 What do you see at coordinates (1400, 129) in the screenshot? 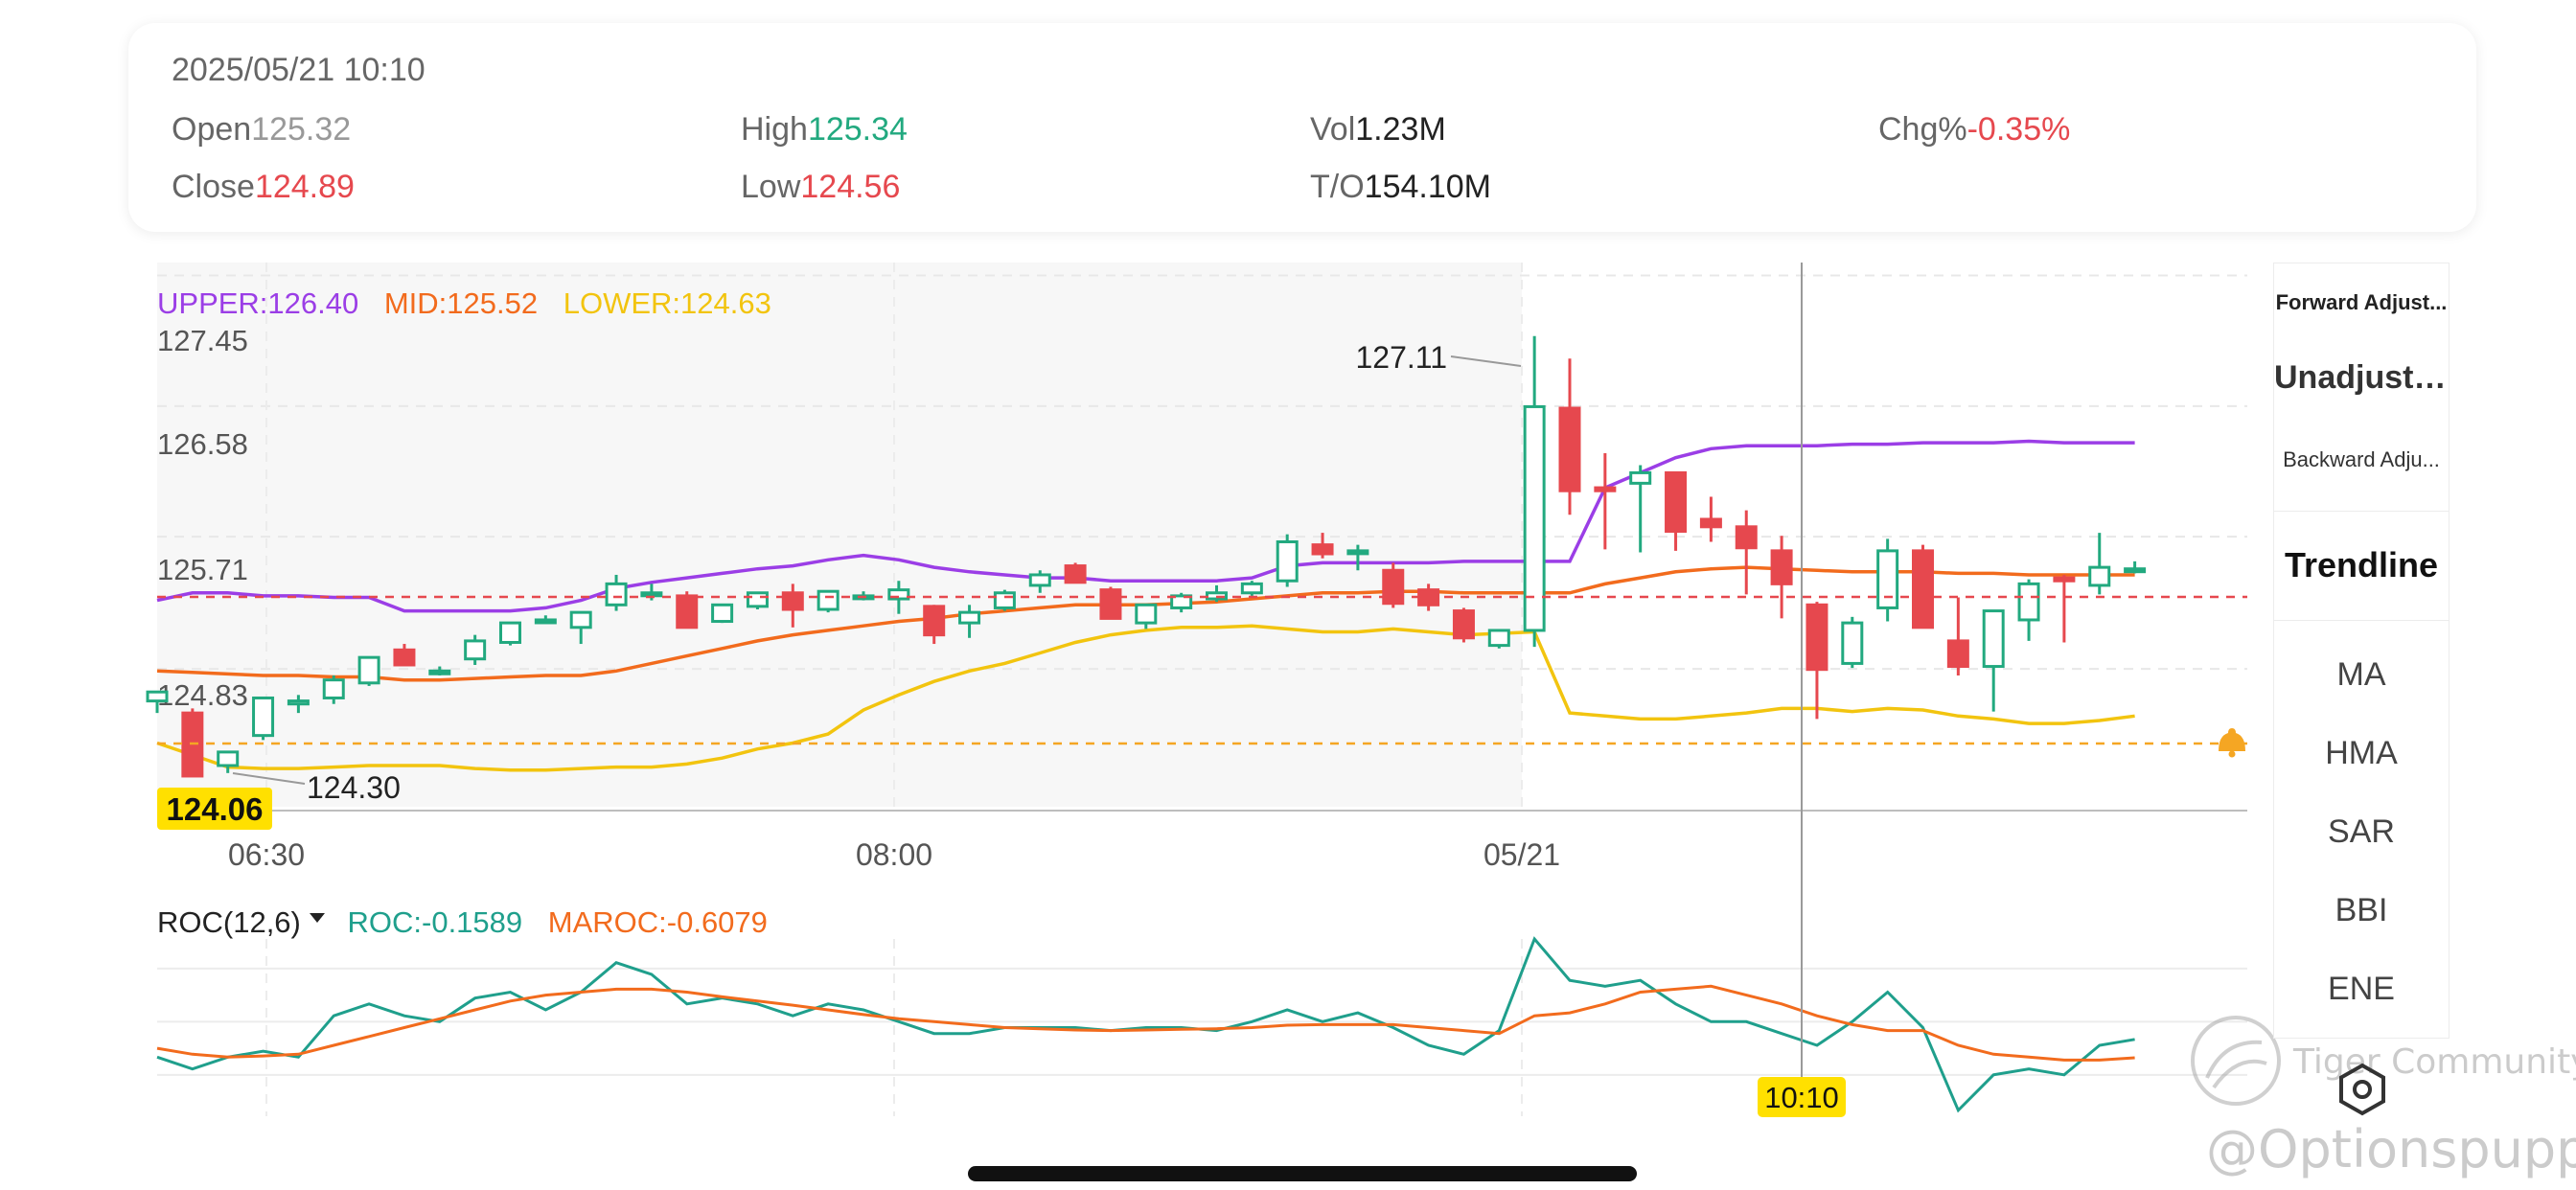
I see `vol-value: 1.23M` at bounding box center [1400, 129].